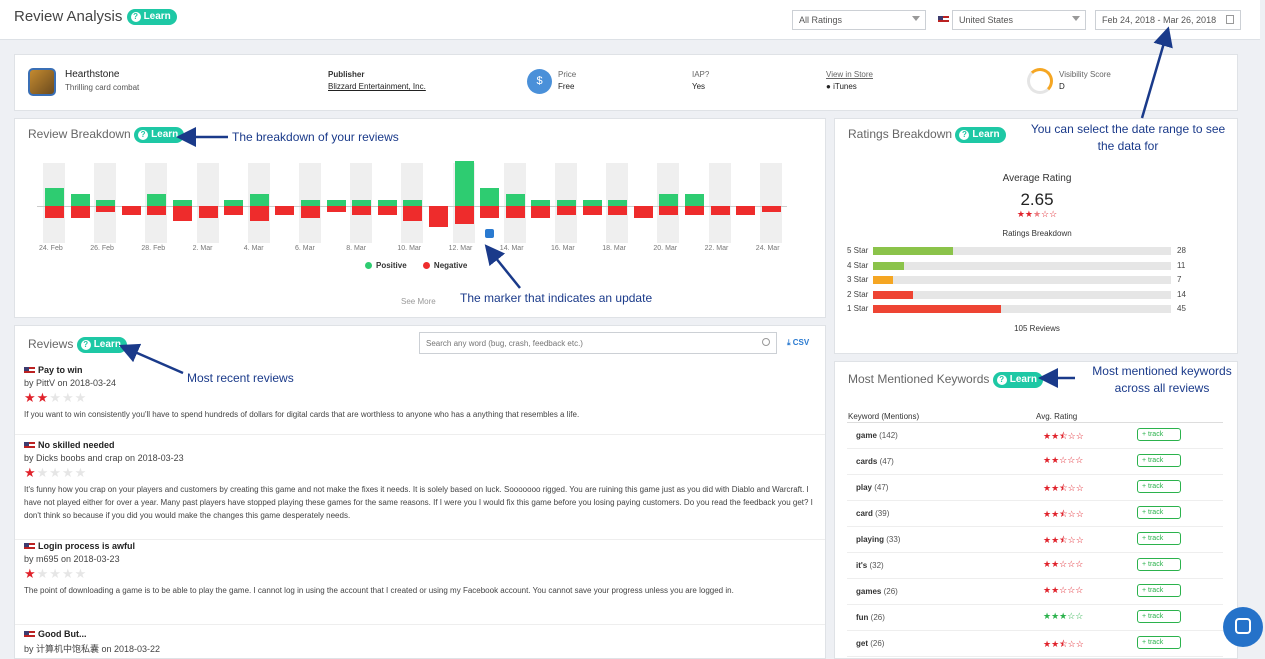 The height and width of the screenshot is (659, 1265). I want to click on review-search, so click(598, 343).